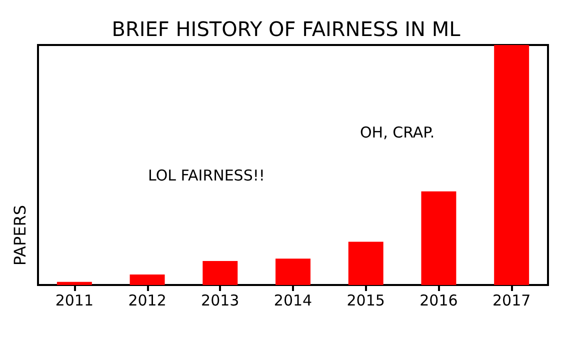 Image resolution: width=572 pixels, height=343 pixels. What do you see at coordinates (397, 133) in the screenshot?
I see `annotation: OH, CRAP.` at bounding box center [397, 133].